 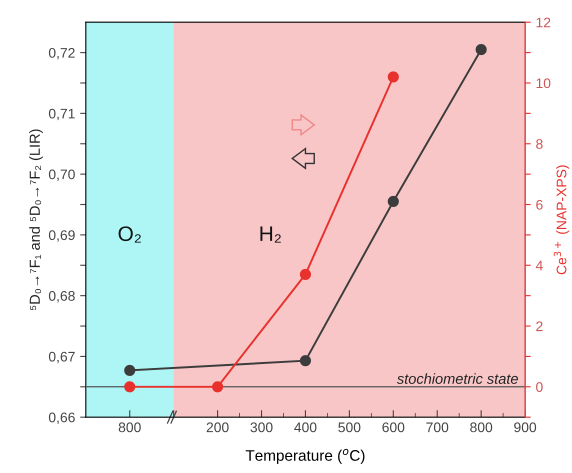 What do you see at coordinates (349, 427) in the screenshot?
I see `x-tick-label: 500` at bounding box center [349, 427].